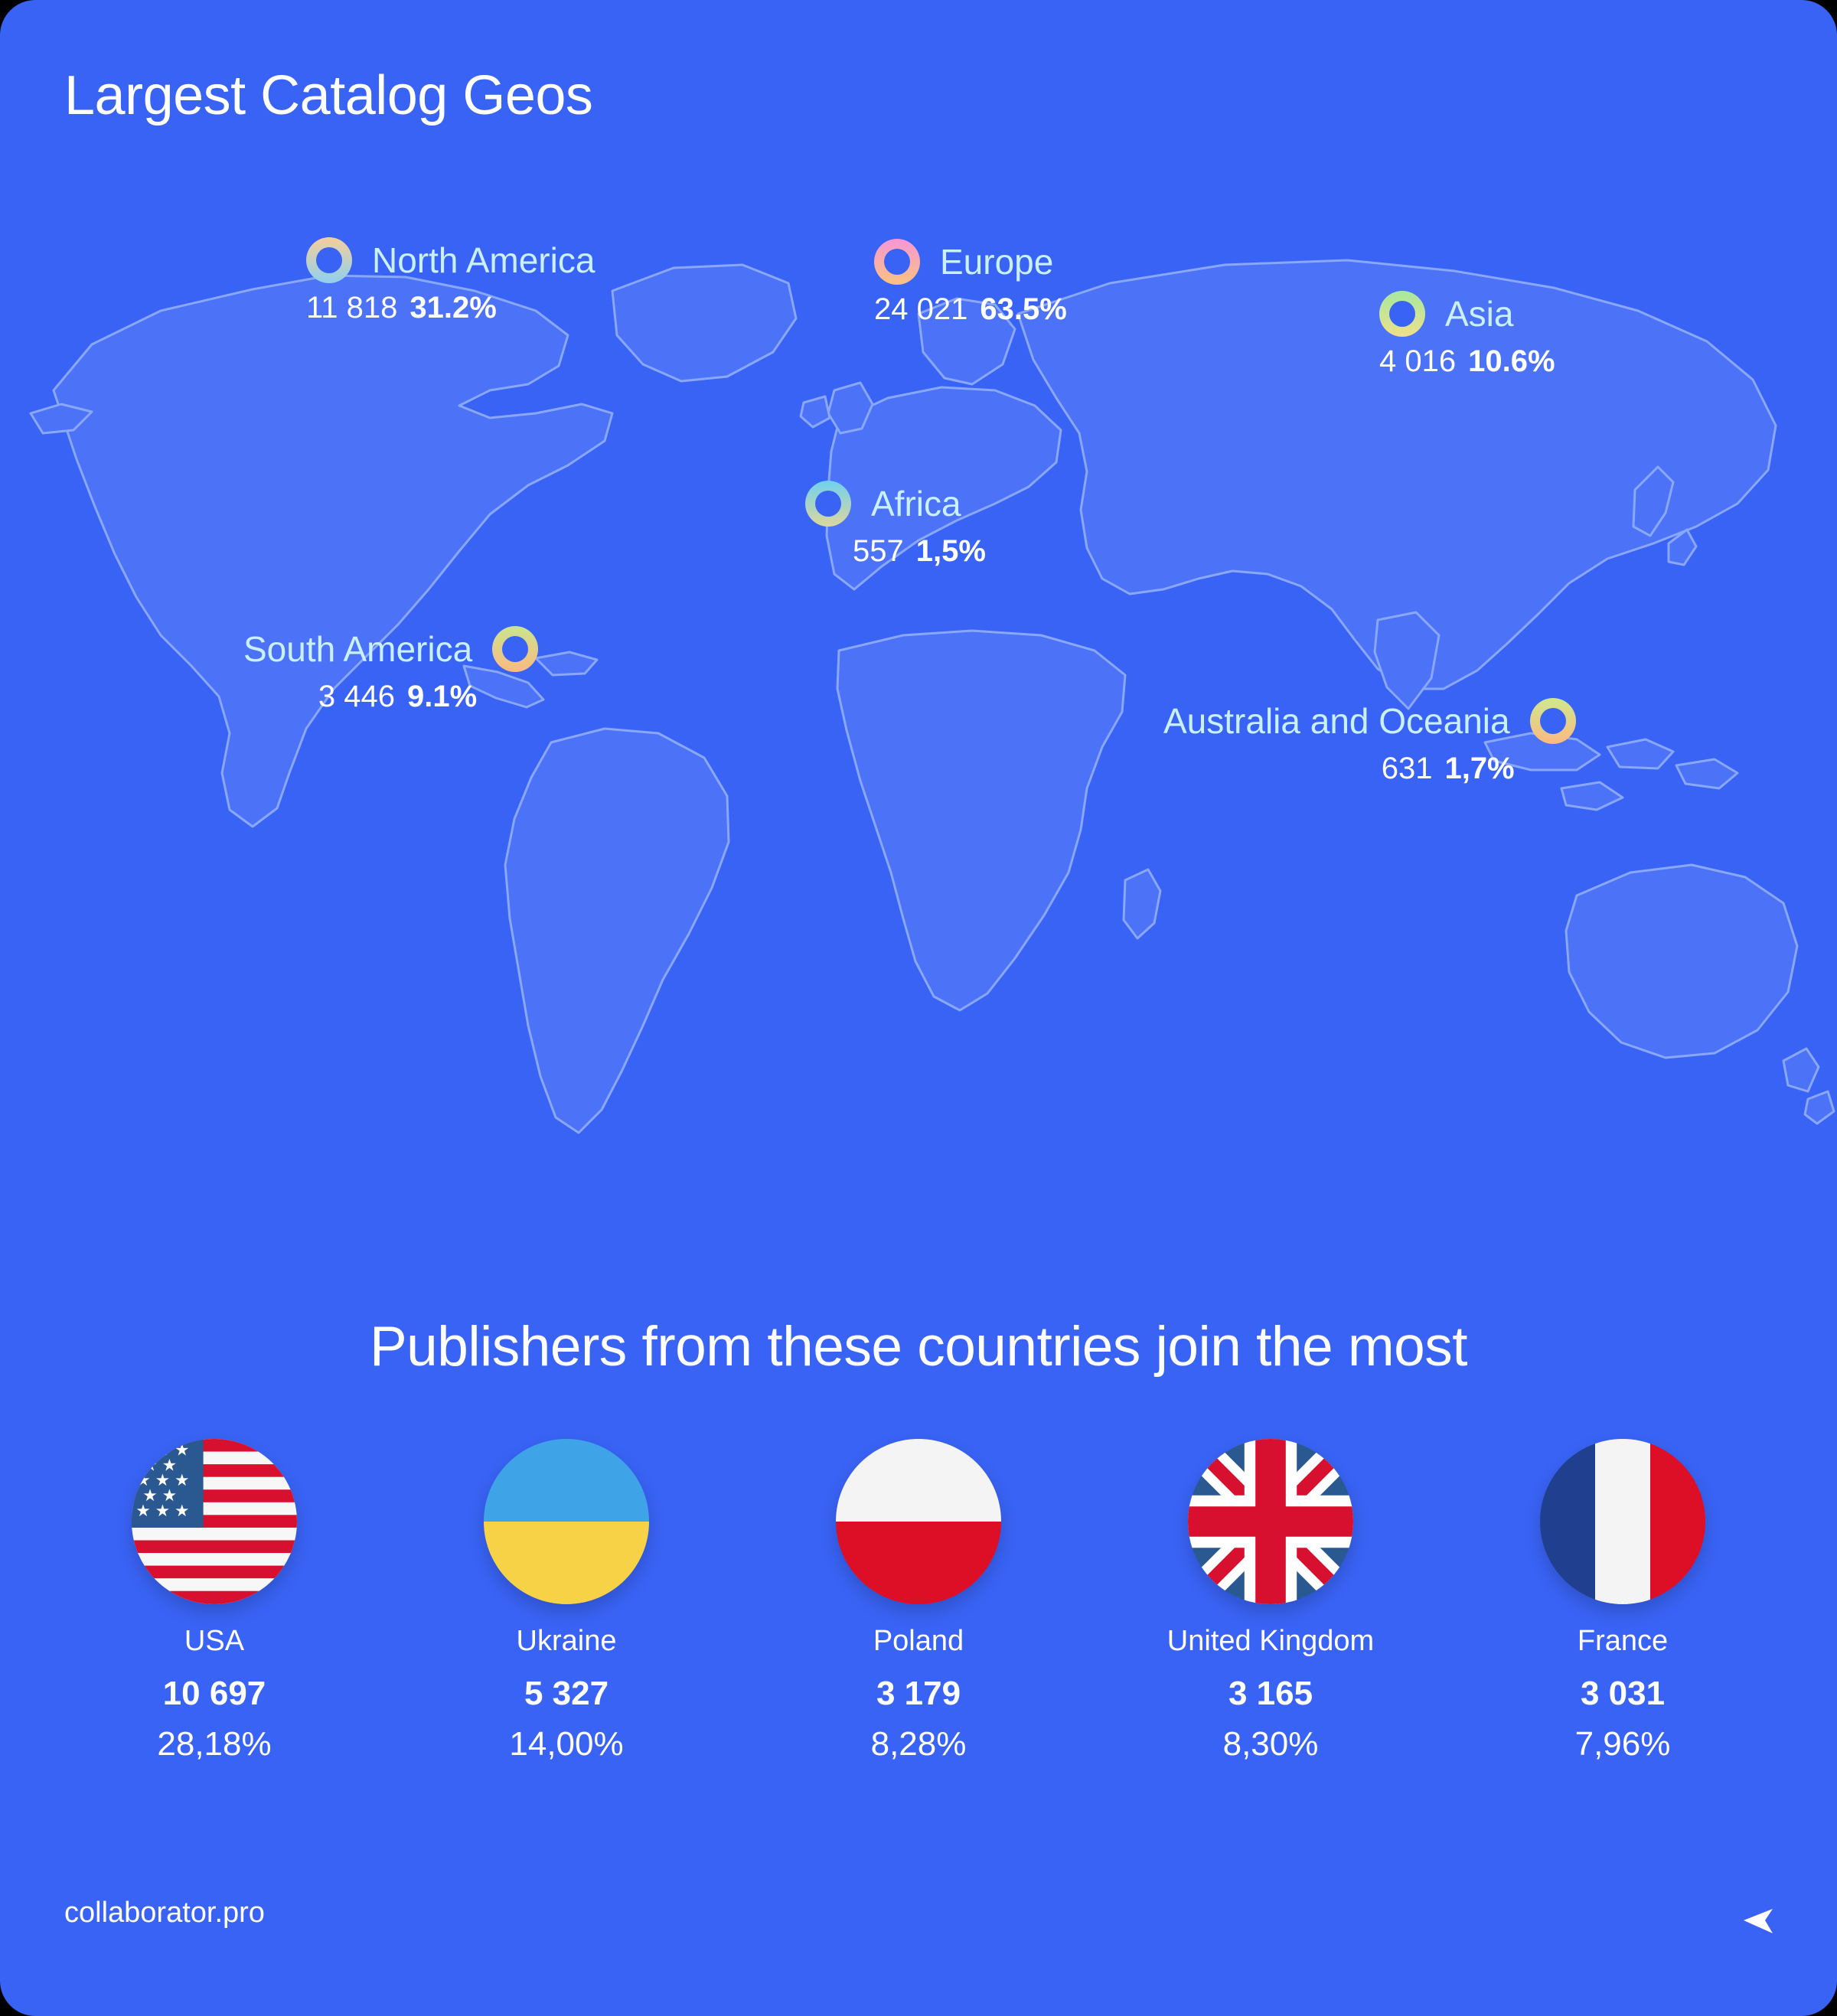  Describe the element at coordinates (1622, 1522) in the screenshot. I see `france-flag-icon` at that location.